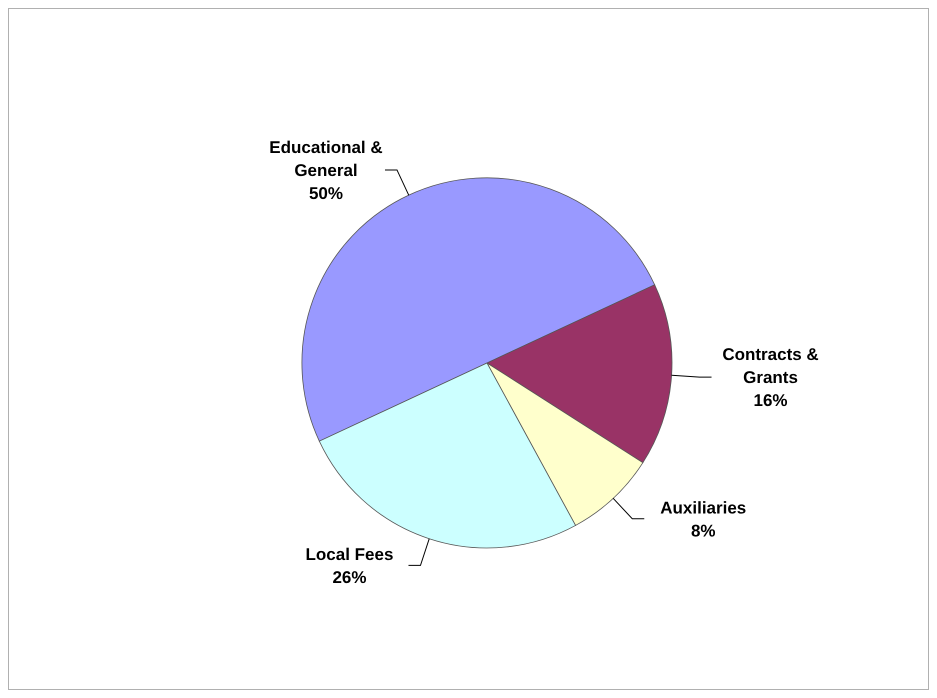 This screenshot has height=698, width=937. Describe the element at coordinates (771, 400) in the screenshot. I see `data-label: 16%` at that location.